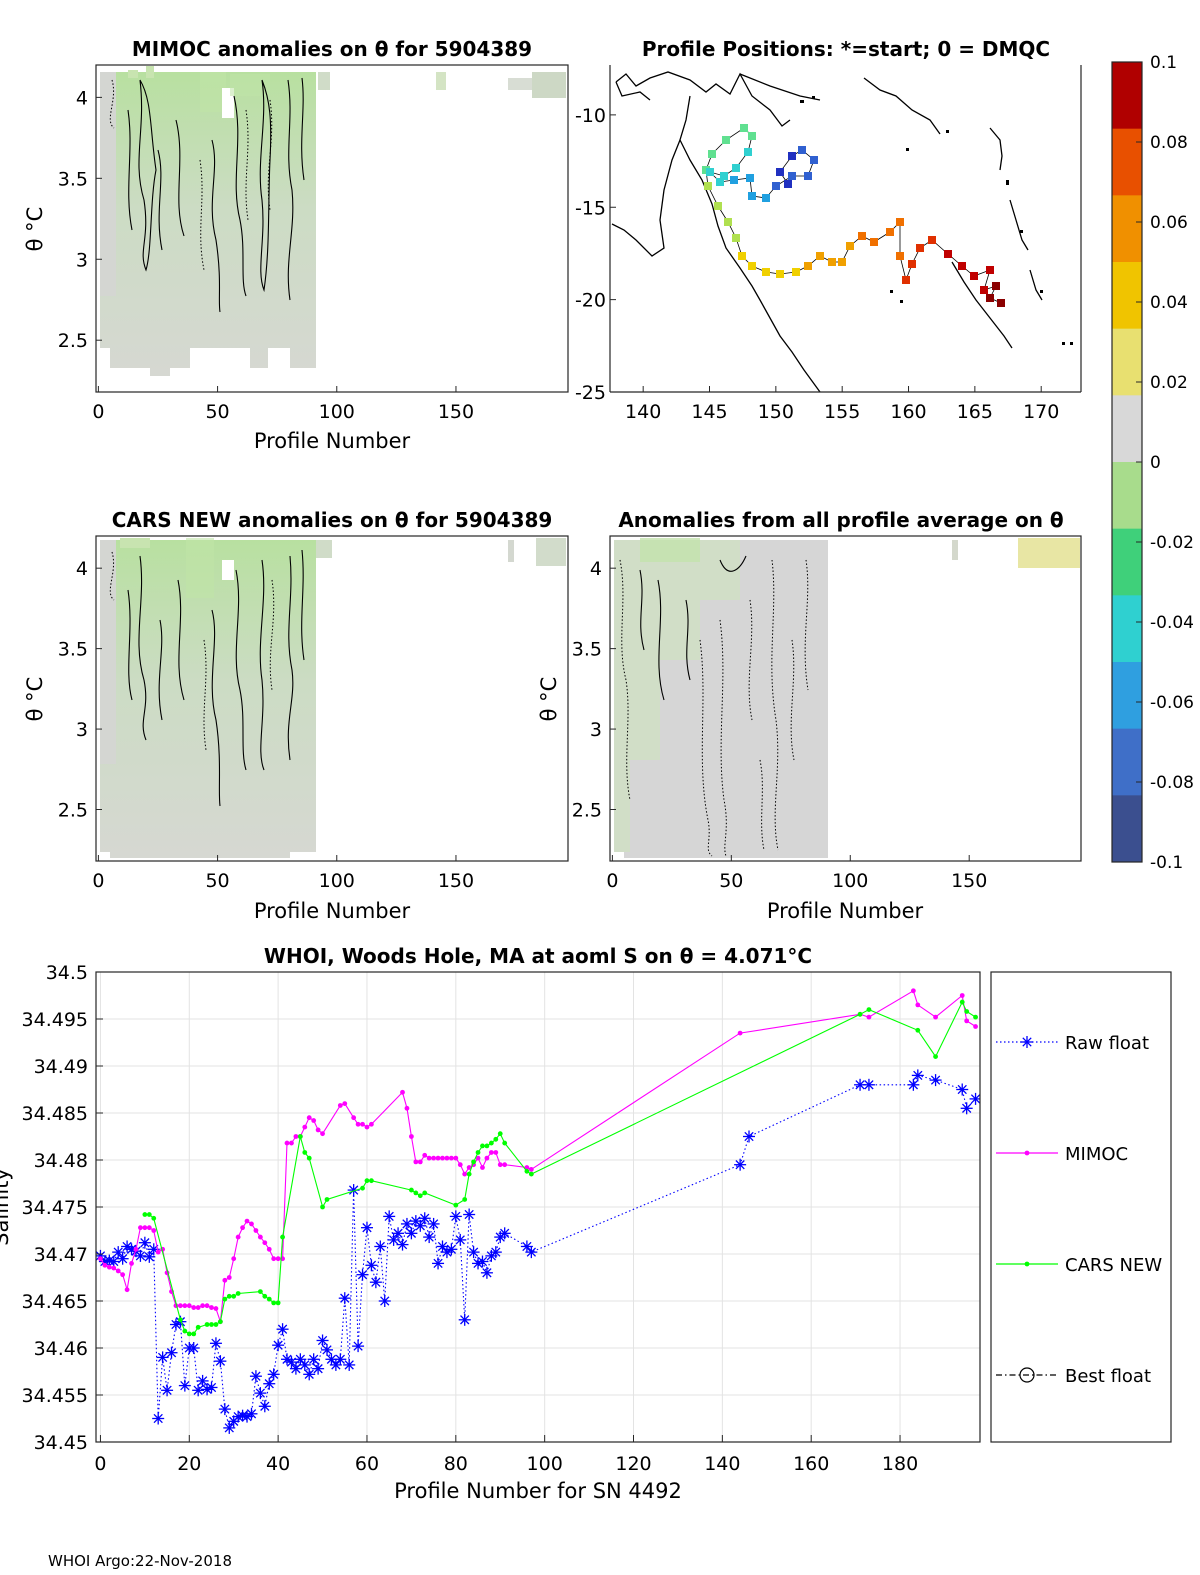 Image resolution: width=1200 pixels, height=1575 pixels. What do you see at coordinates (811, 1464) in the screenshot?
I see `salinity-xtick-label: 160` at bounding box center [811, 1464].